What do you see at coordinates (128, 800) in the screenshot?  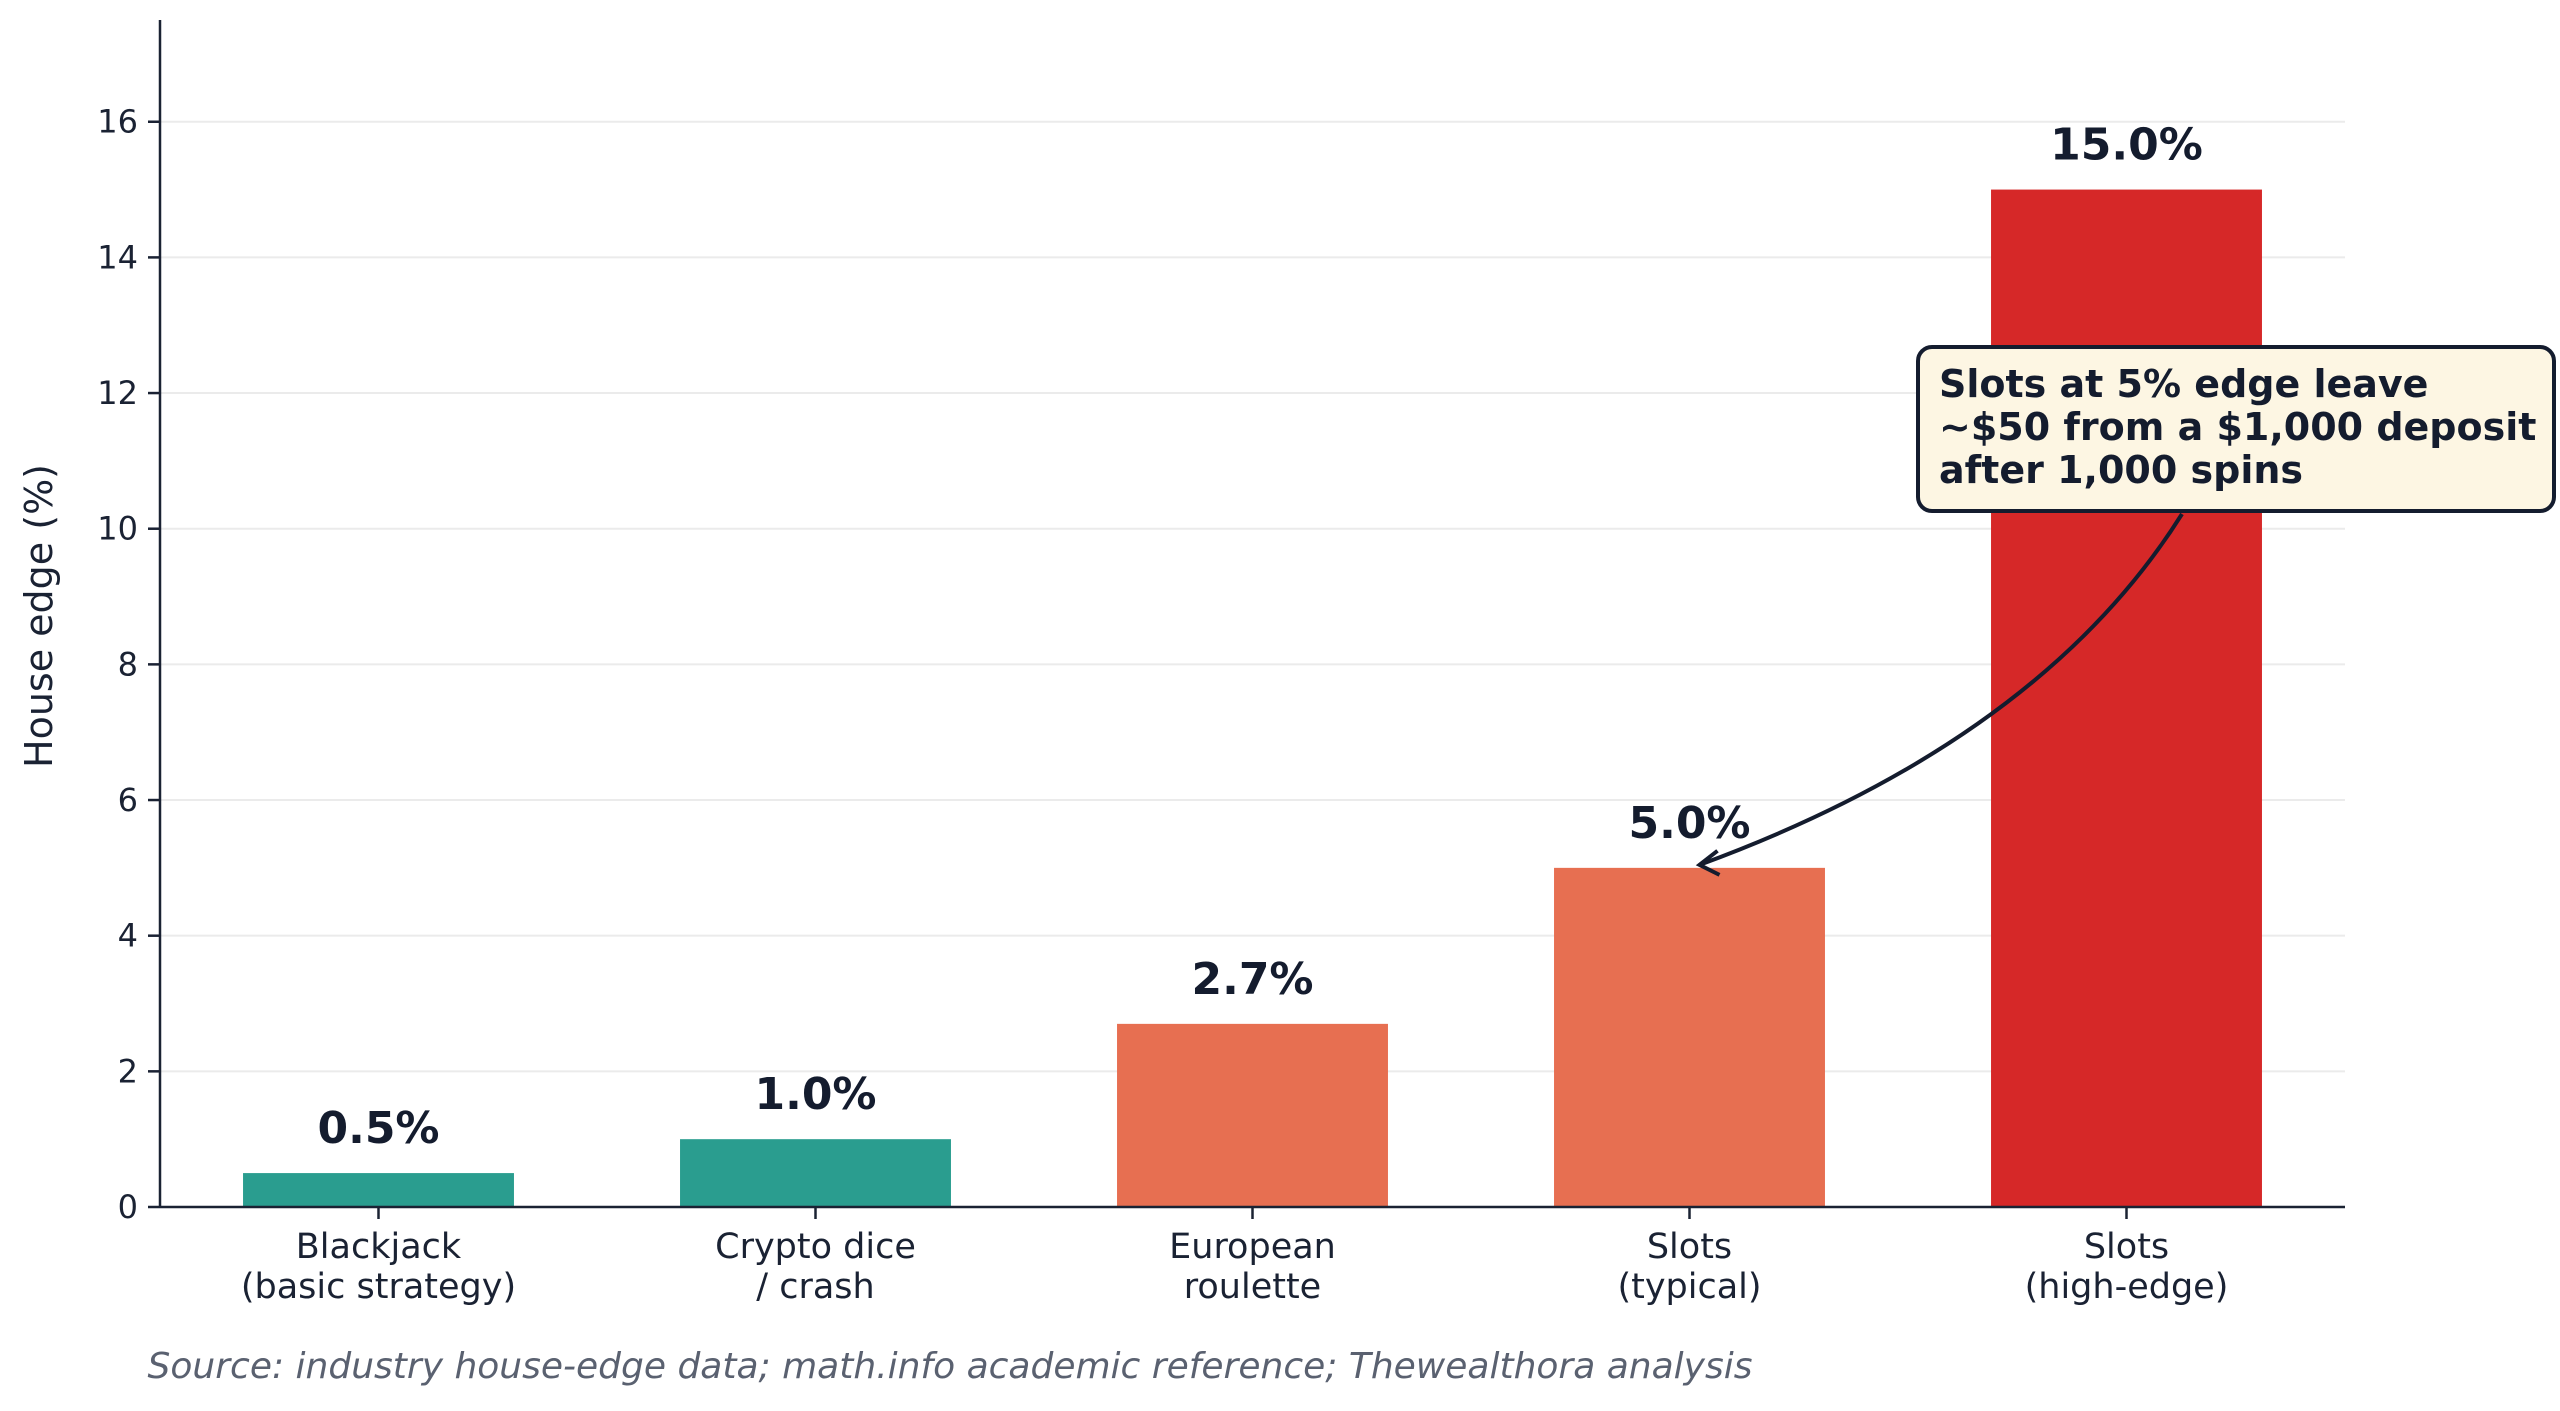 I see `y-tick-label: 6` at bounding box center [128, 800].